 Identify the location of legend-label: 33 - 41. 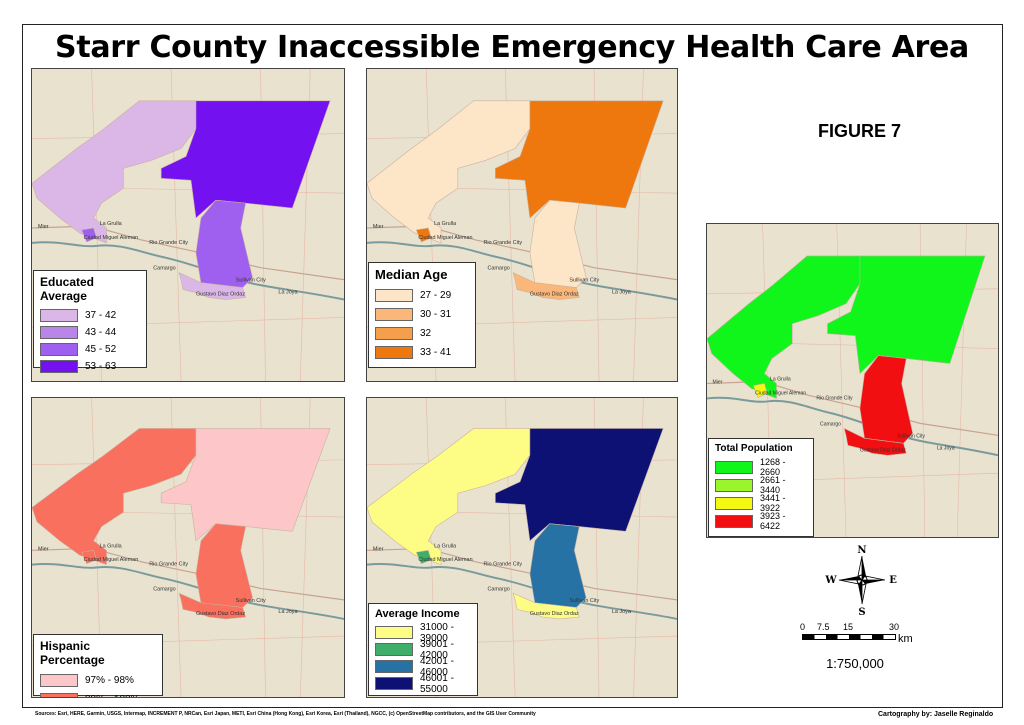
(436, 352).